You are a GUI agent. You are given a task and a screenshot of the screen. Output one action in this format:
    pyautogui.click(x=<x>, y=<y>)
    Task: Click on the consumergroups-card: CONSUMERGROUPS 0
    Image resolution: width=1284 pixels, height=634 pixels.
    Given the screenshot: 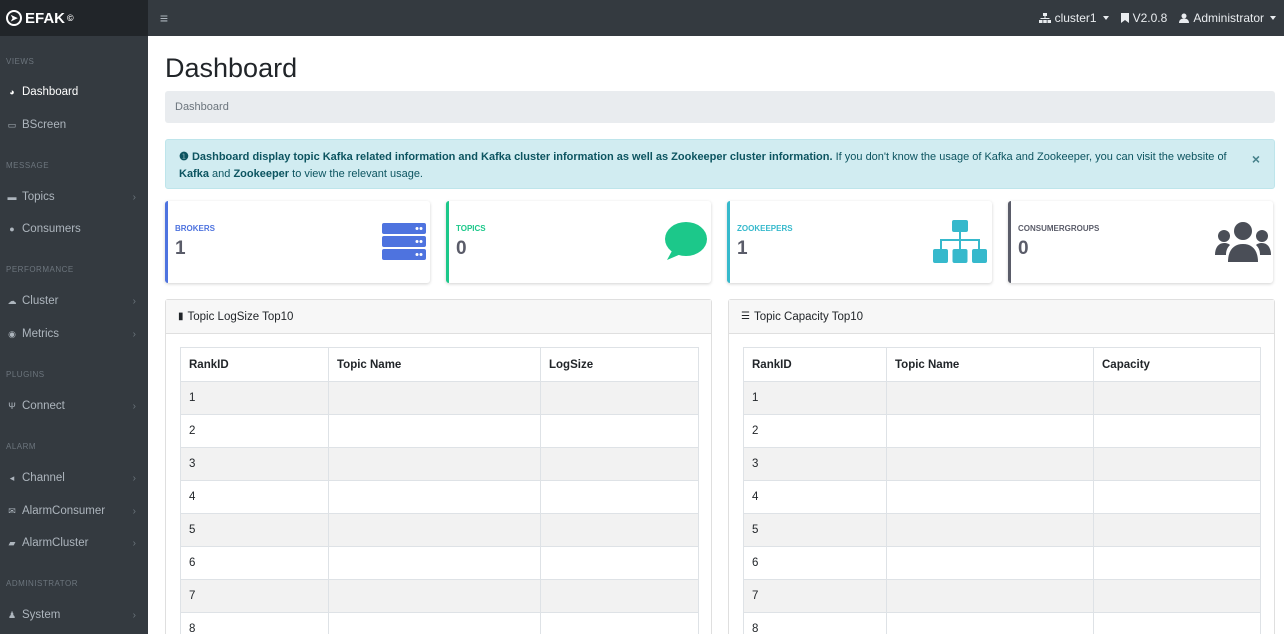 What is the action you would take?
    pyautogui.click(x=1140, y=242)
    